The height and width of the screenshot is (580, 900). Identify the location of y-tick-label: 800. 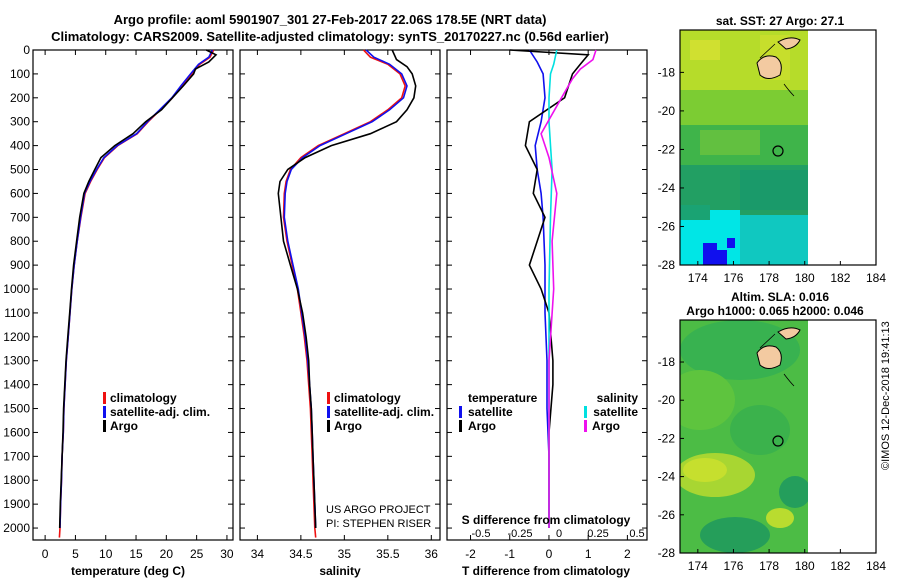
(20, 241).